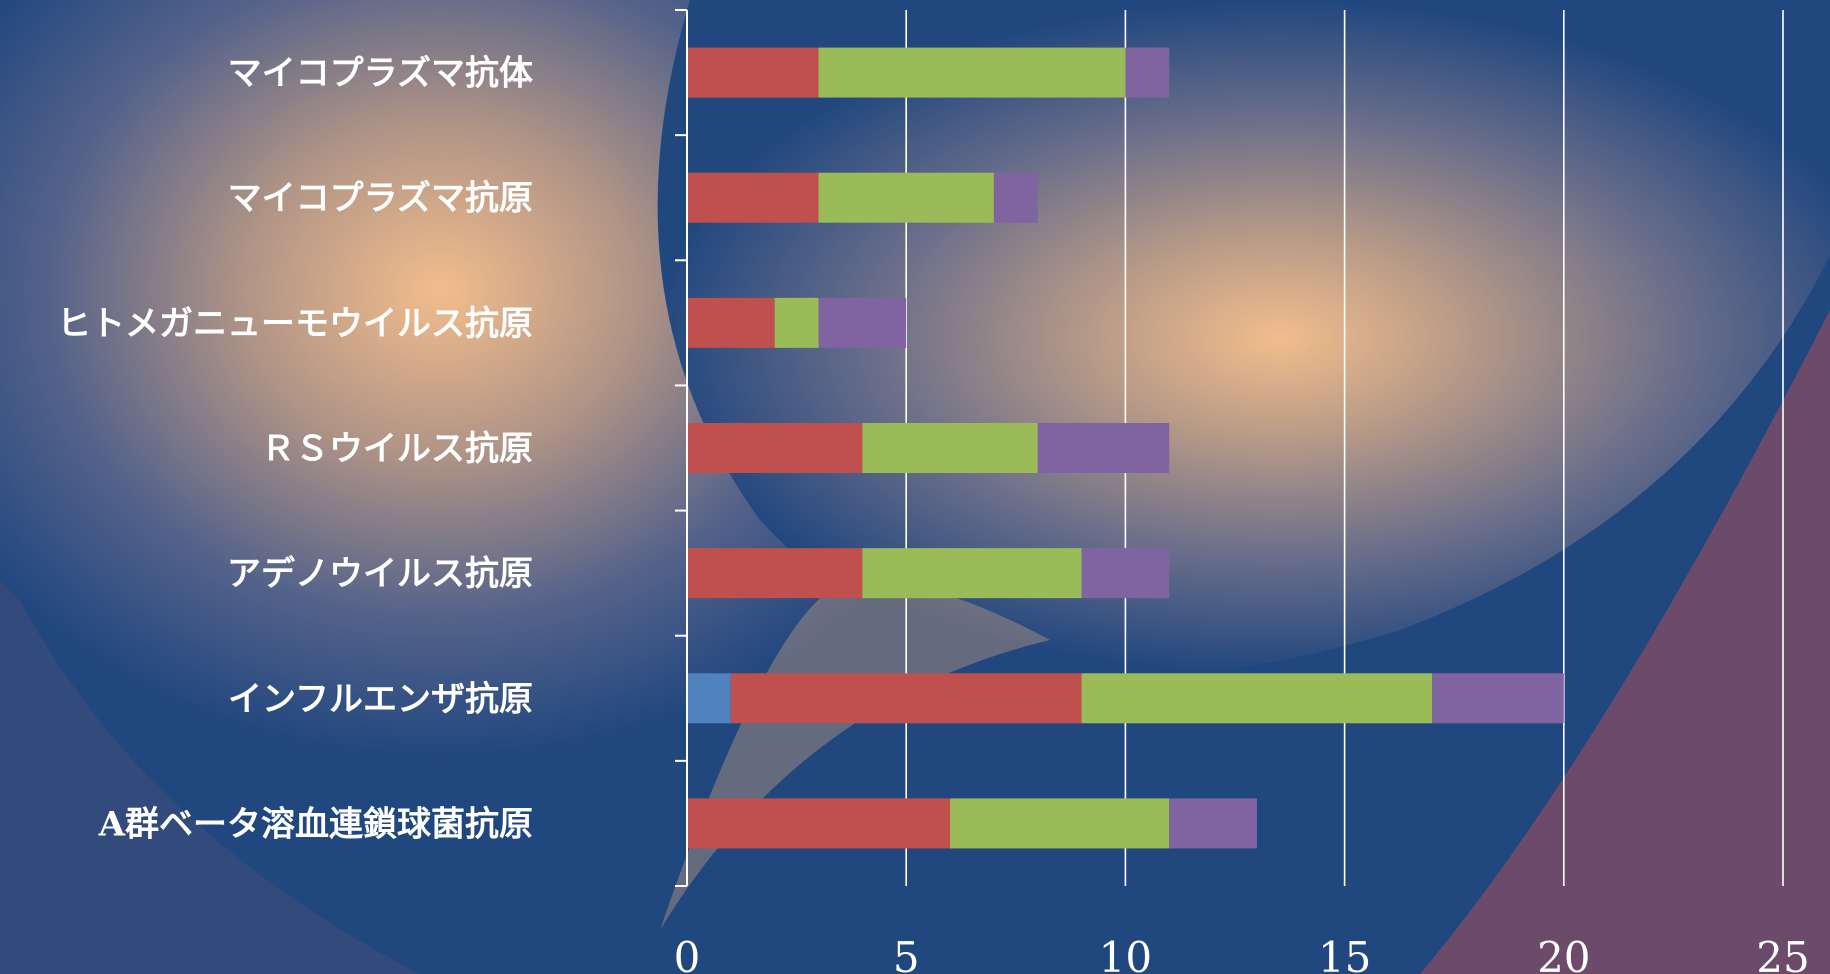 Image resolution: width=1830 pixels, height=974 pixels. What do you see at coordinates (295, 324) in the screenshot?
I see `category-label: ヒトメガニューモウイルス抗原` at bounding box center [295, 324].